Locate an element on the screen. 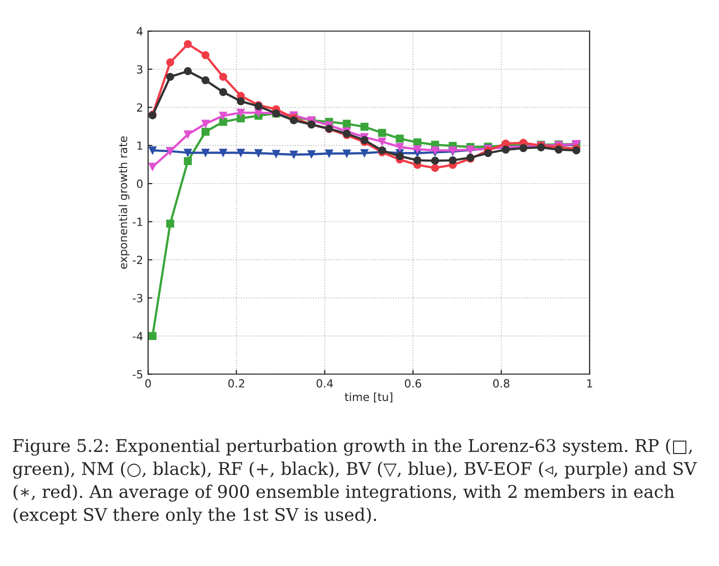 The image size is (719, 566). x-tick-label: 0.2 is located at coordinates (236, 383).